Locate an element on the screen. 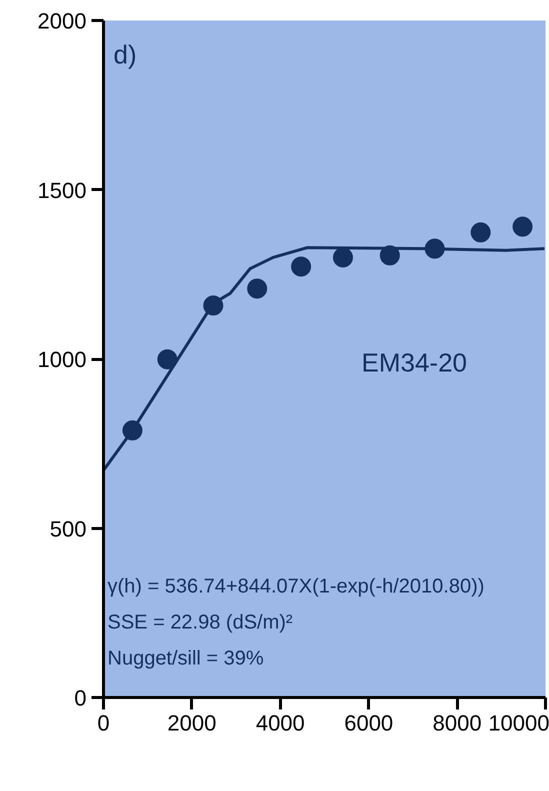  y-tick-label: 2000 is located at coordinates (62, 21).